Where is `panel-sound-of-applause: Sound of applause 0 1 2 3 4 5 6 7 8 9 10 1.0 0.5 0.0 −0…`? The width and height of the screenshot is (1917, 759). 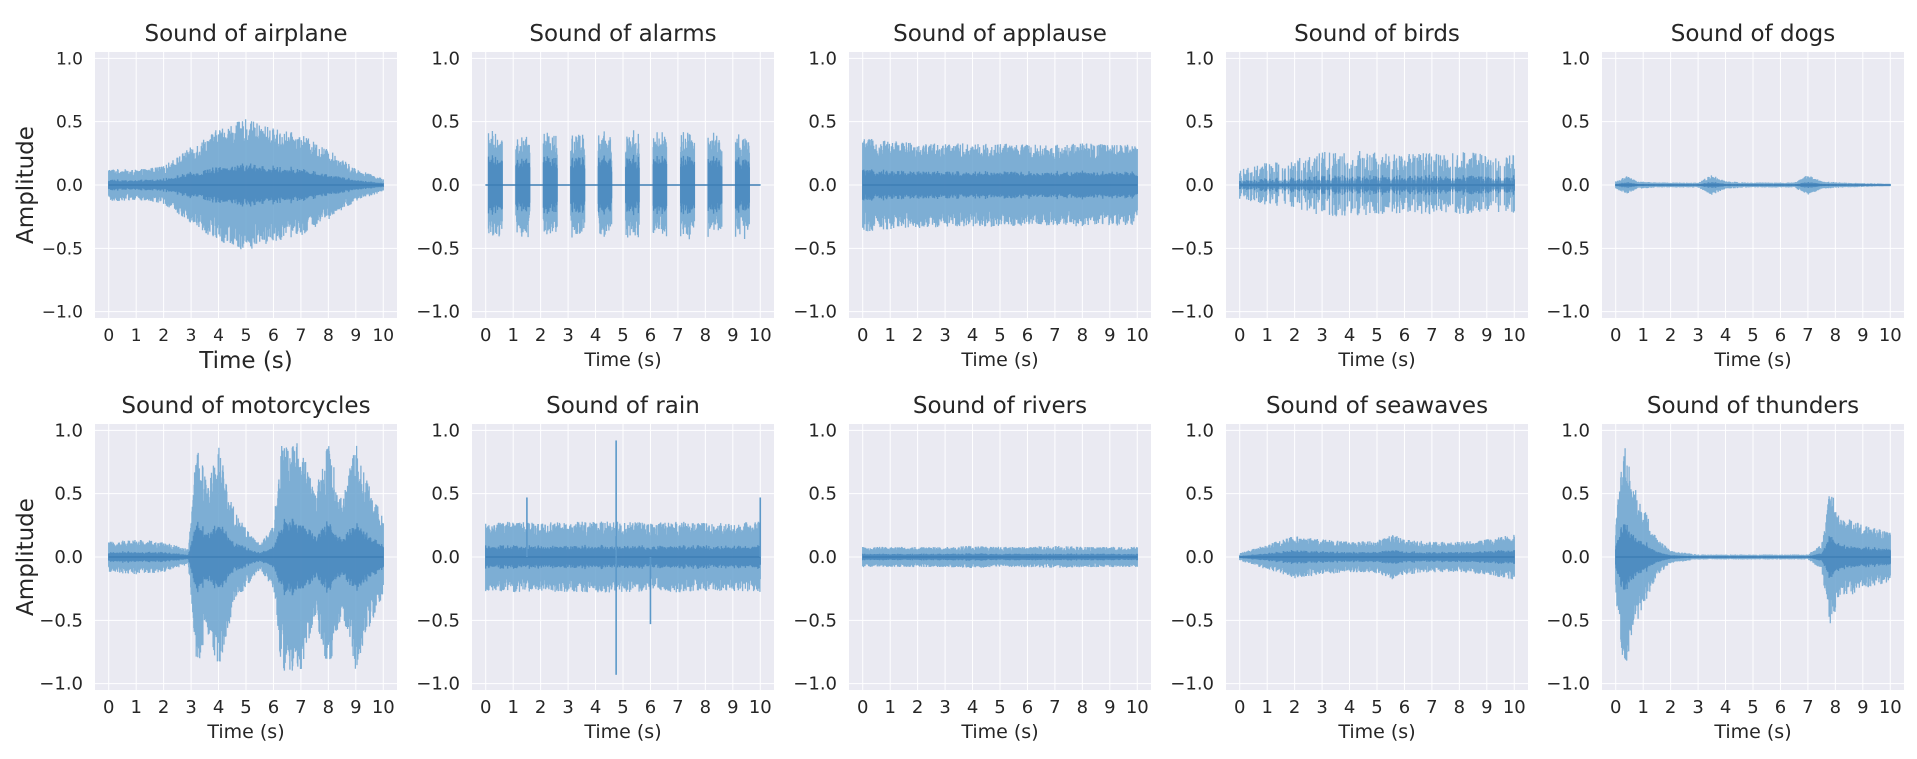
panel-sound-of-applause: Sound of applause 0 1 2 3 4 5 6 7 8 9 10 1.0 0.5 0.0 −0… is located at coordinates (972, 196).